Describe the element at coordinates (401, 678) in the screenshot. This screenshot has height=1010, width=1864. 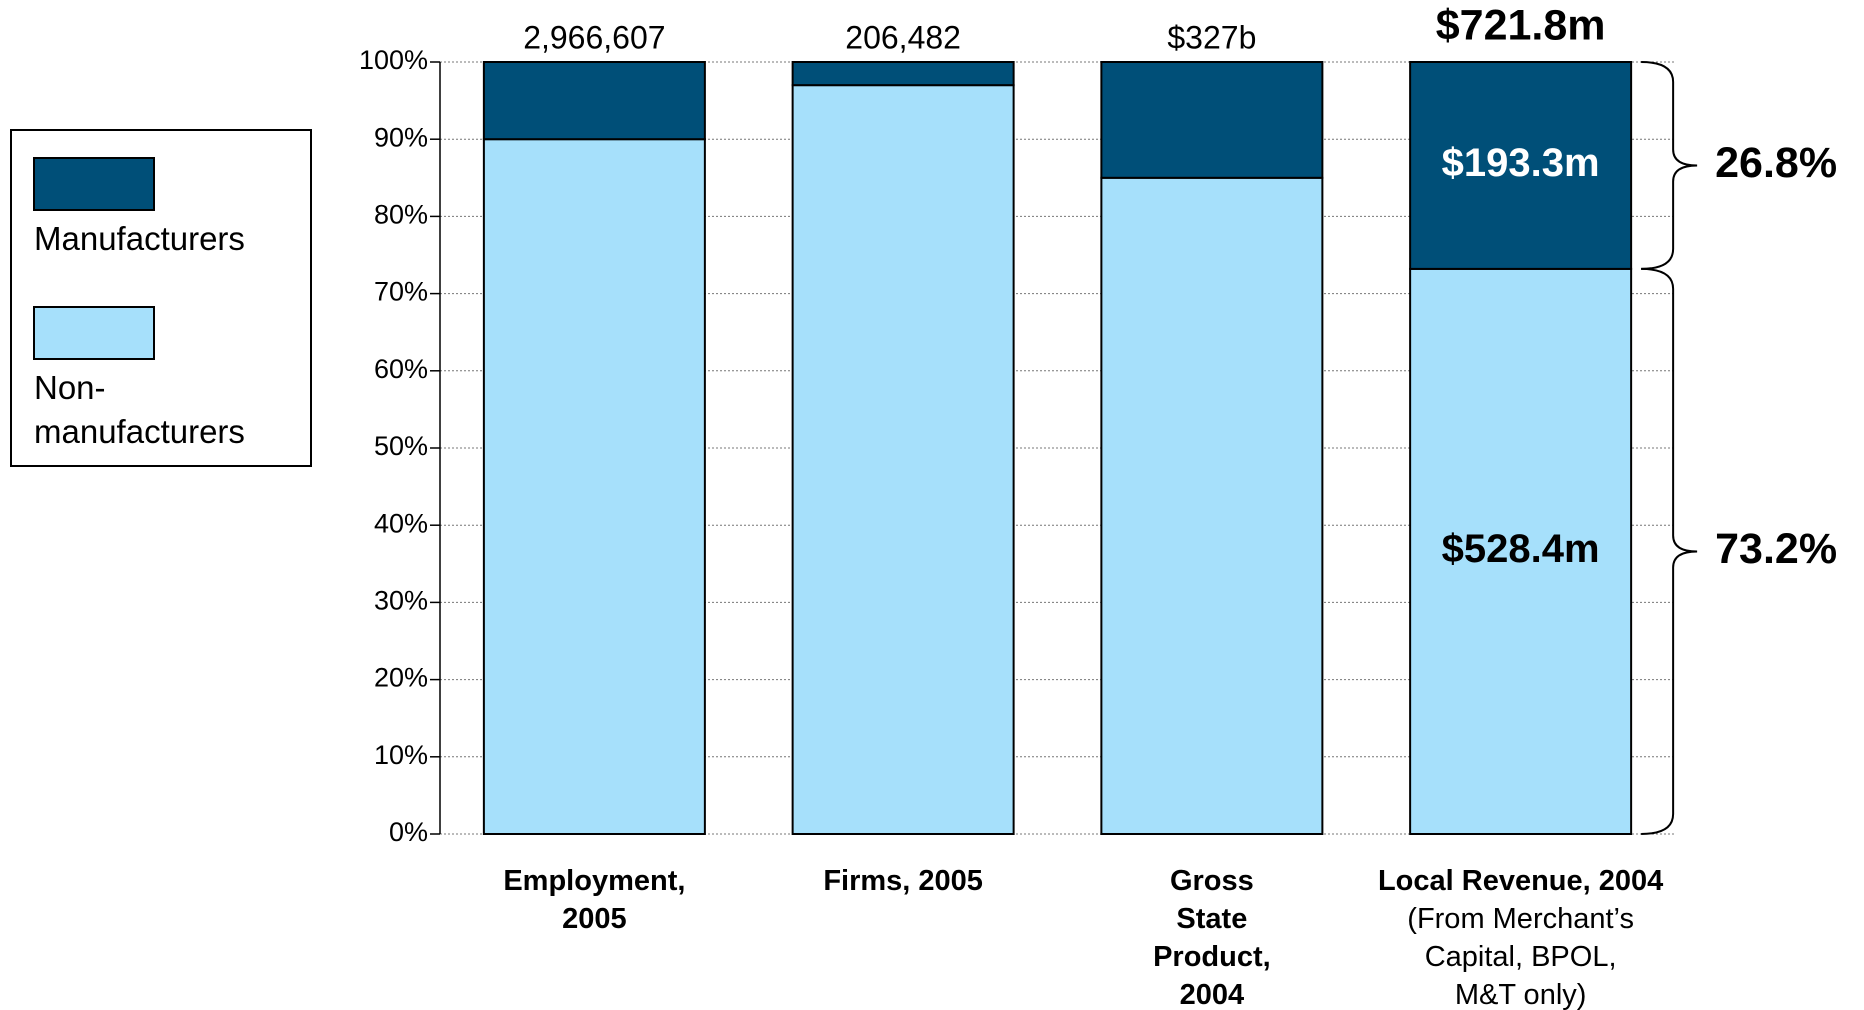
I see `y-tick-label: 20%` at that location.